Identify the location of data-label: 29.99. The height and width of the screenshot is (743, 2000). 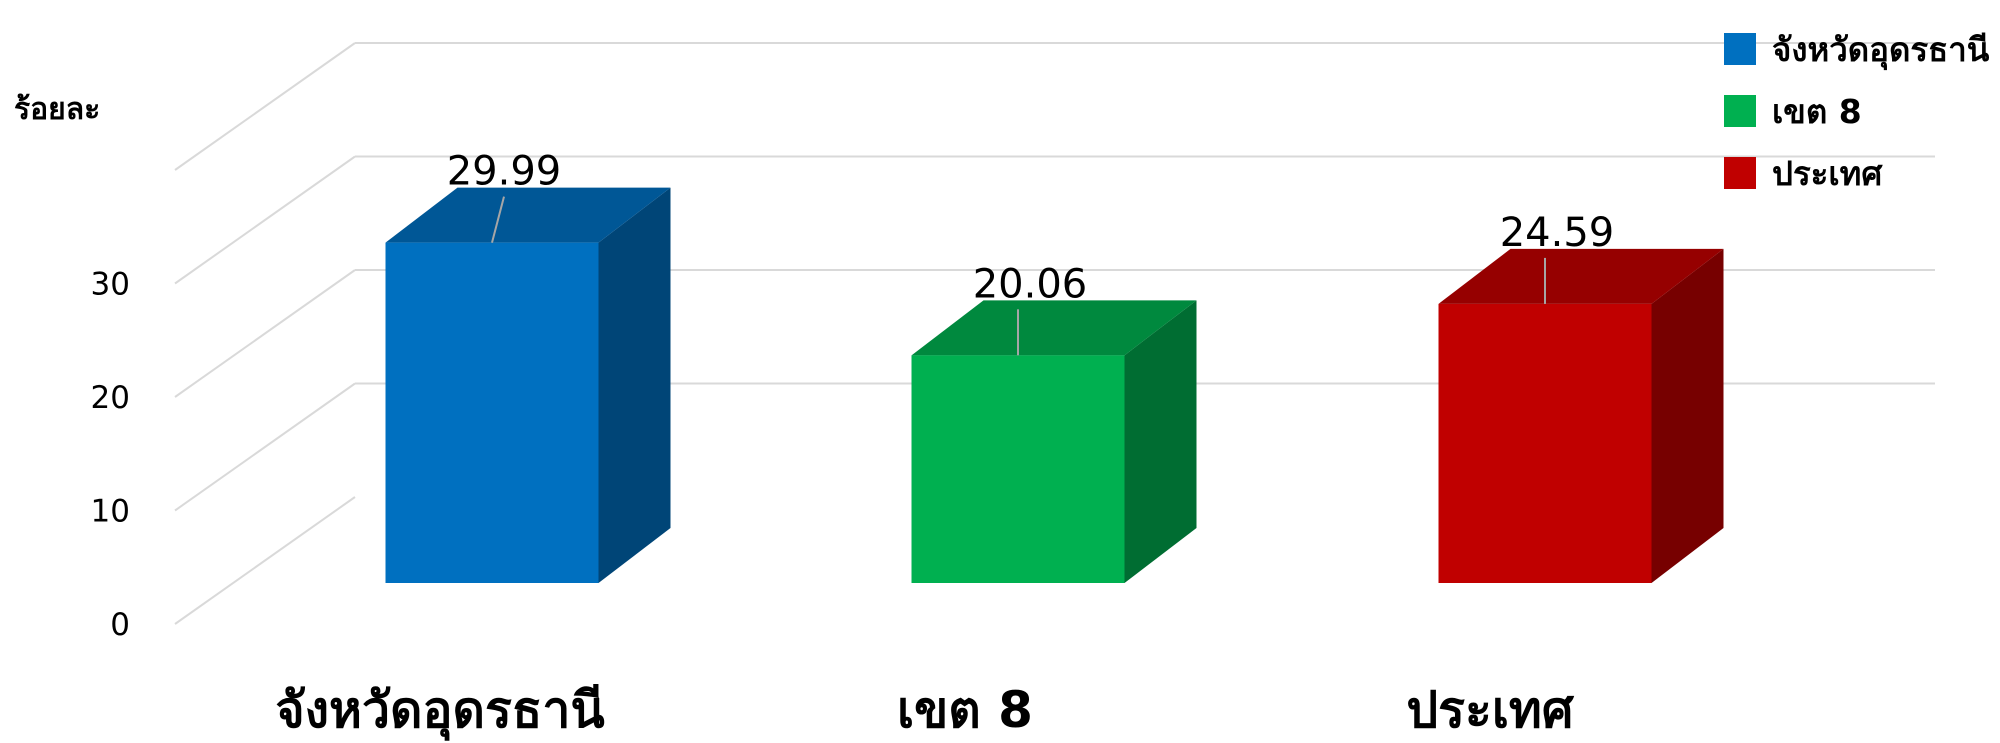
(504, 172).